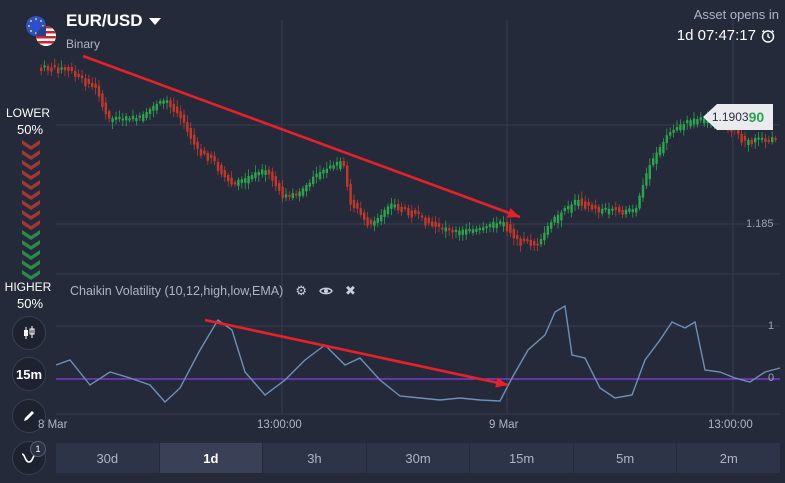  I want to click on timeframe-button: 15m, so click(29, 374).